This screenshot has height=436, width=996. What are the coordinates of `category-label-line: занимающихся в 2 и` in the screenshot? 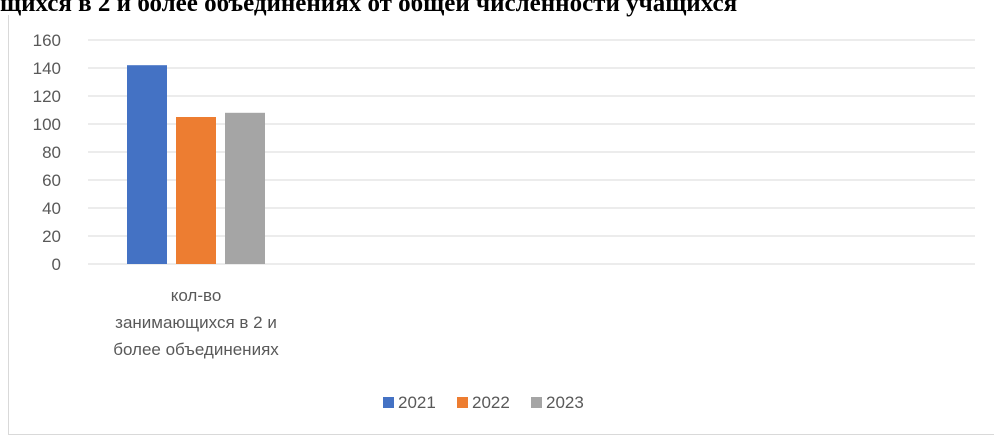 It's located at (196, 322).